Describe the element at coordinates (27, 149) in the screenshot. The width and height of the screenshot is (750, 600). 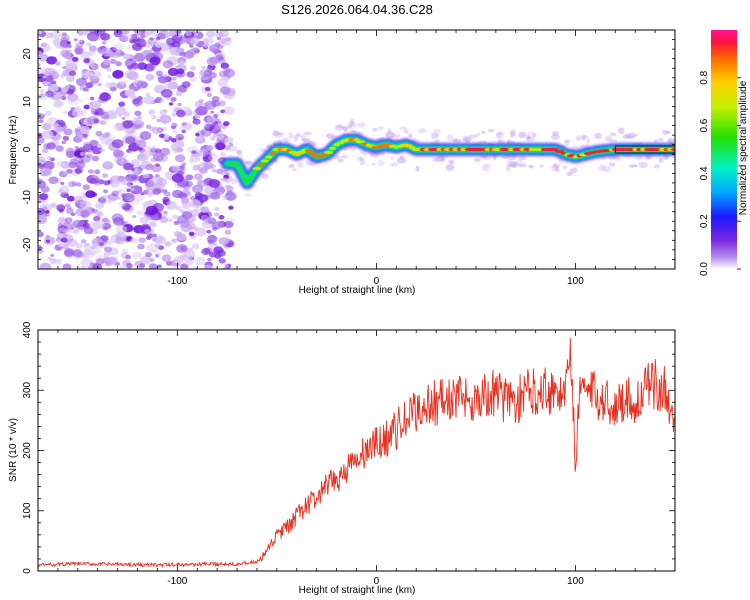
I see `y-tick-label: 0` at that location.